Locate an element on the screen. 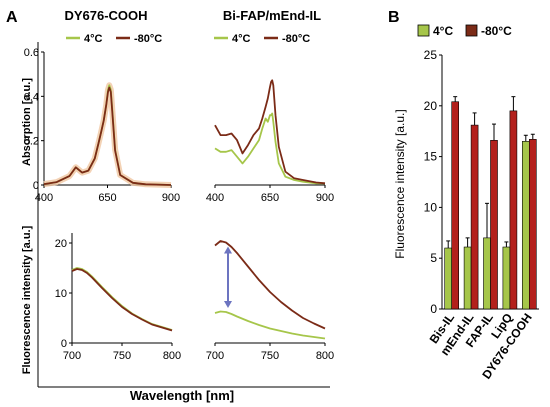  a4-xtick-label: 700 is located at coordinates (215, 356).